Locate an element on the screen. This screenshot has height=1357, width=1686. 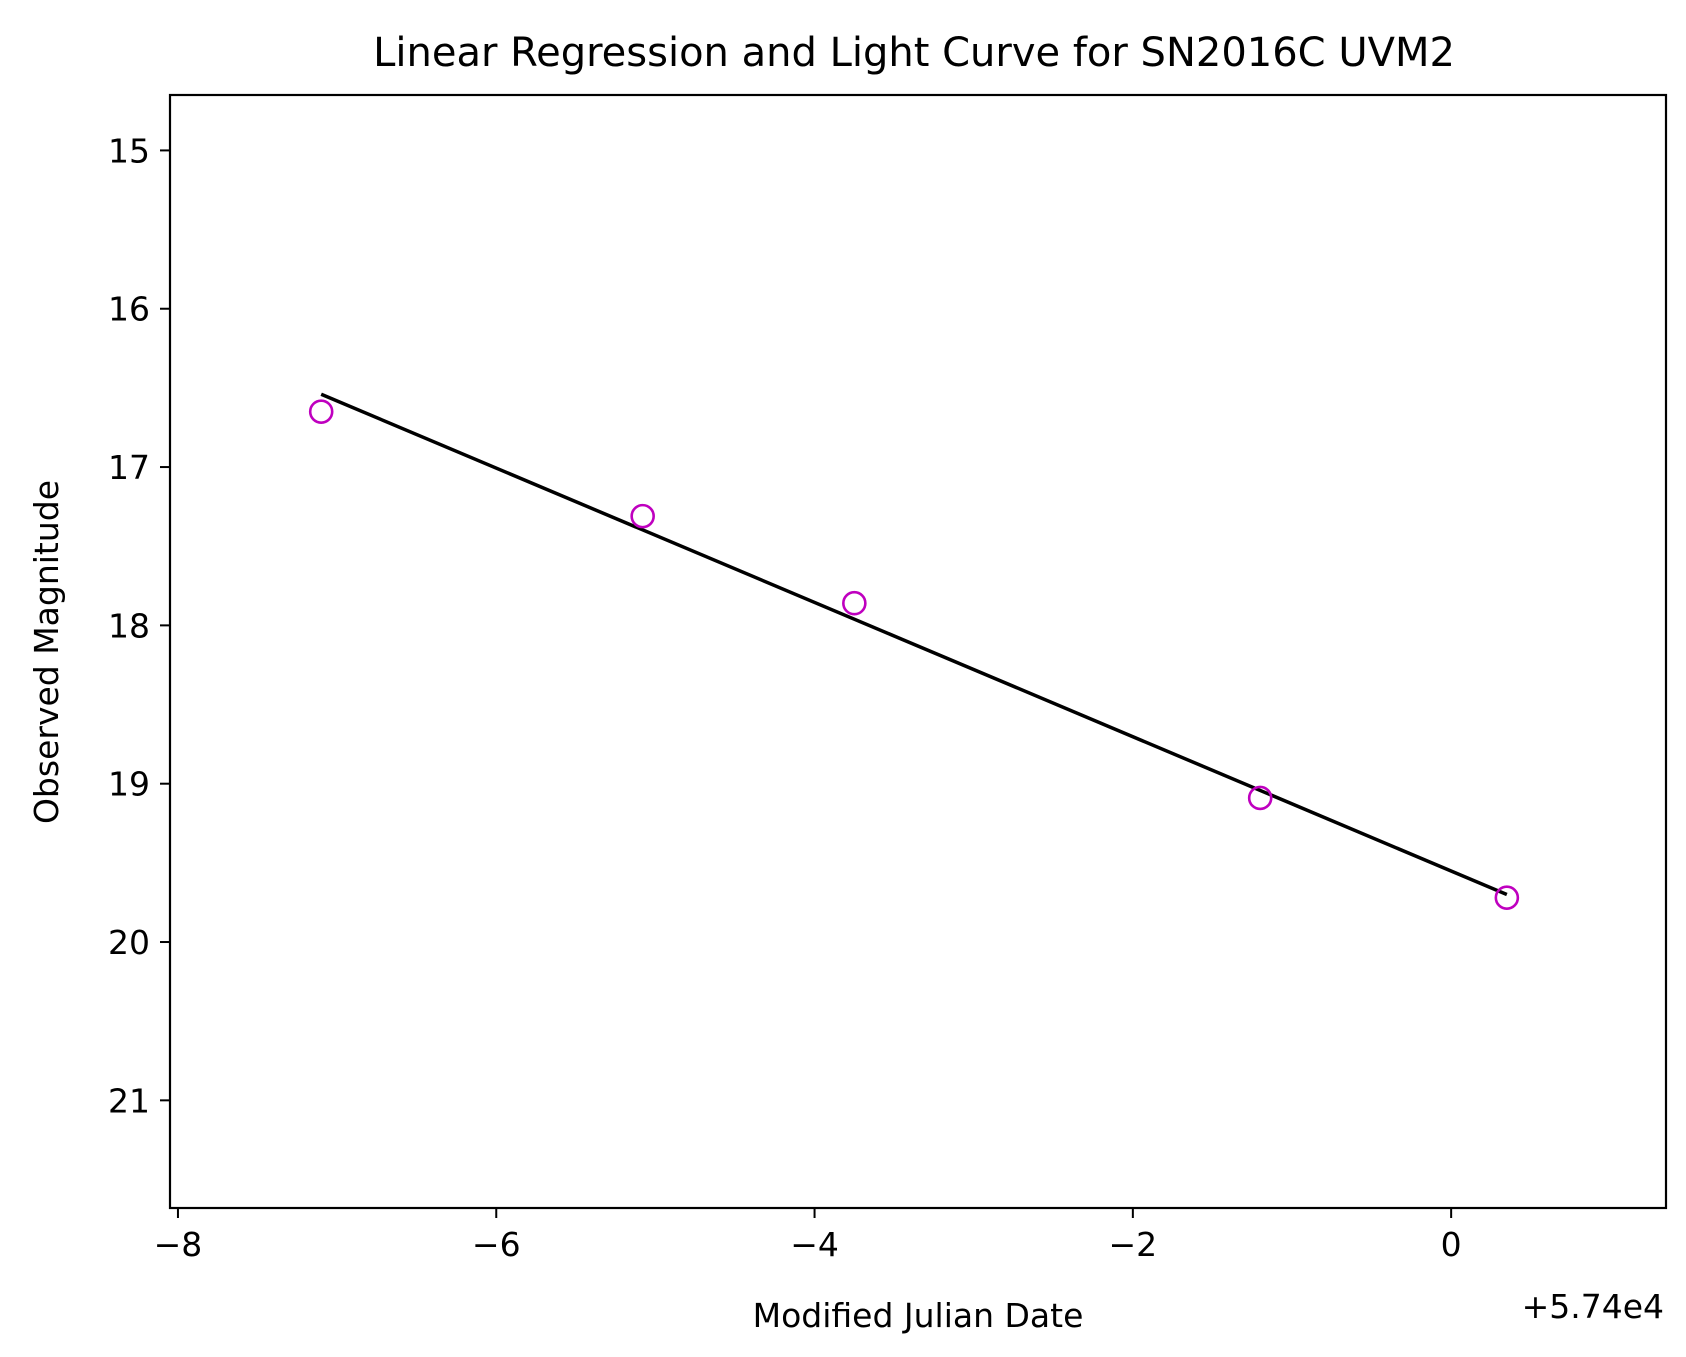
x-tick-label: −4 is located at coordinates (814, 1244).